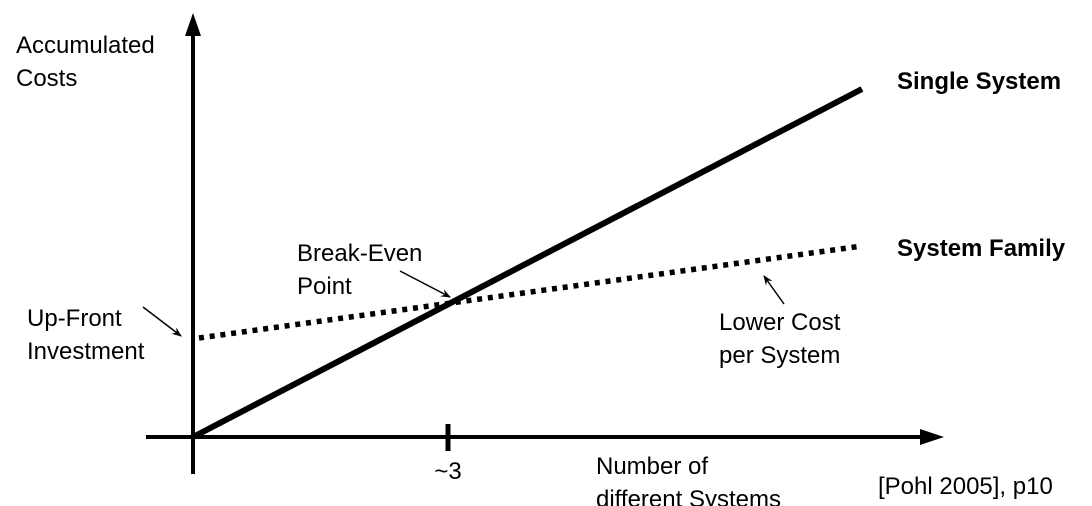 Image resolution: width=1092 pixels, height=506 pixels. What do you see at coordinates (360, 253) in the screenshot?
I see `break-even-annotation-line1: Break-Even` at bounding box center [360, 253].